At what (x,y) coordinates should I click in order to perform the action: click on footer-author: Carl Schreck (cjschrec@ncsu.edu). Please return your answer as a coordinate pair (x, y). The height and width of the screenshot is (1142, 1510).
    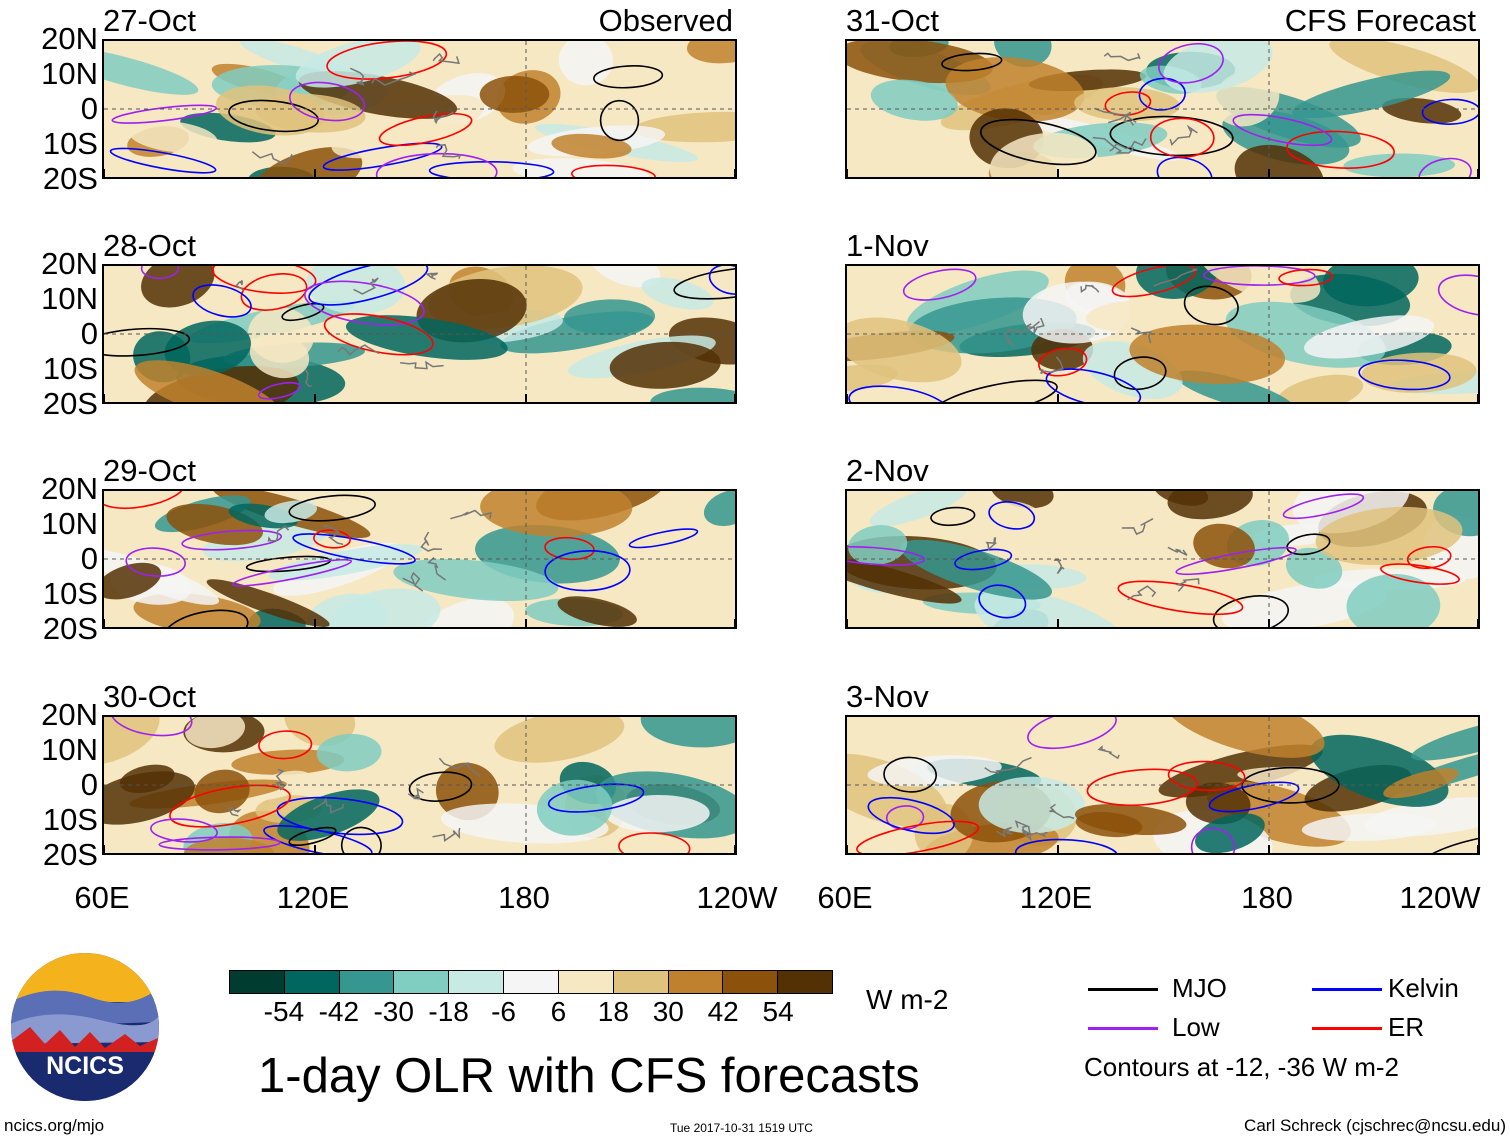
    Looking at the image, I should click on (1375, 1125).